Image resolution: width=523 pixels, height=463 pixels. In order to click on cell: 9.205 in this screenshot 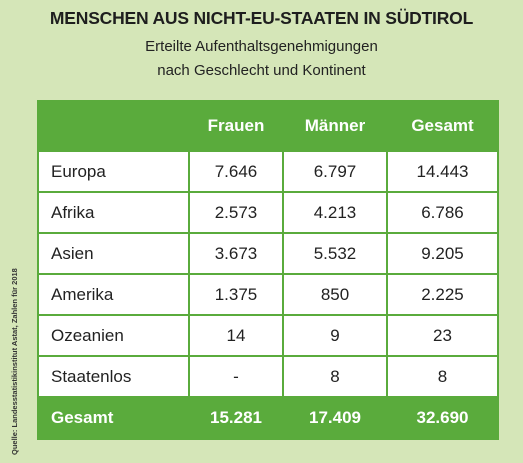, I will do `click(442, 253)`.